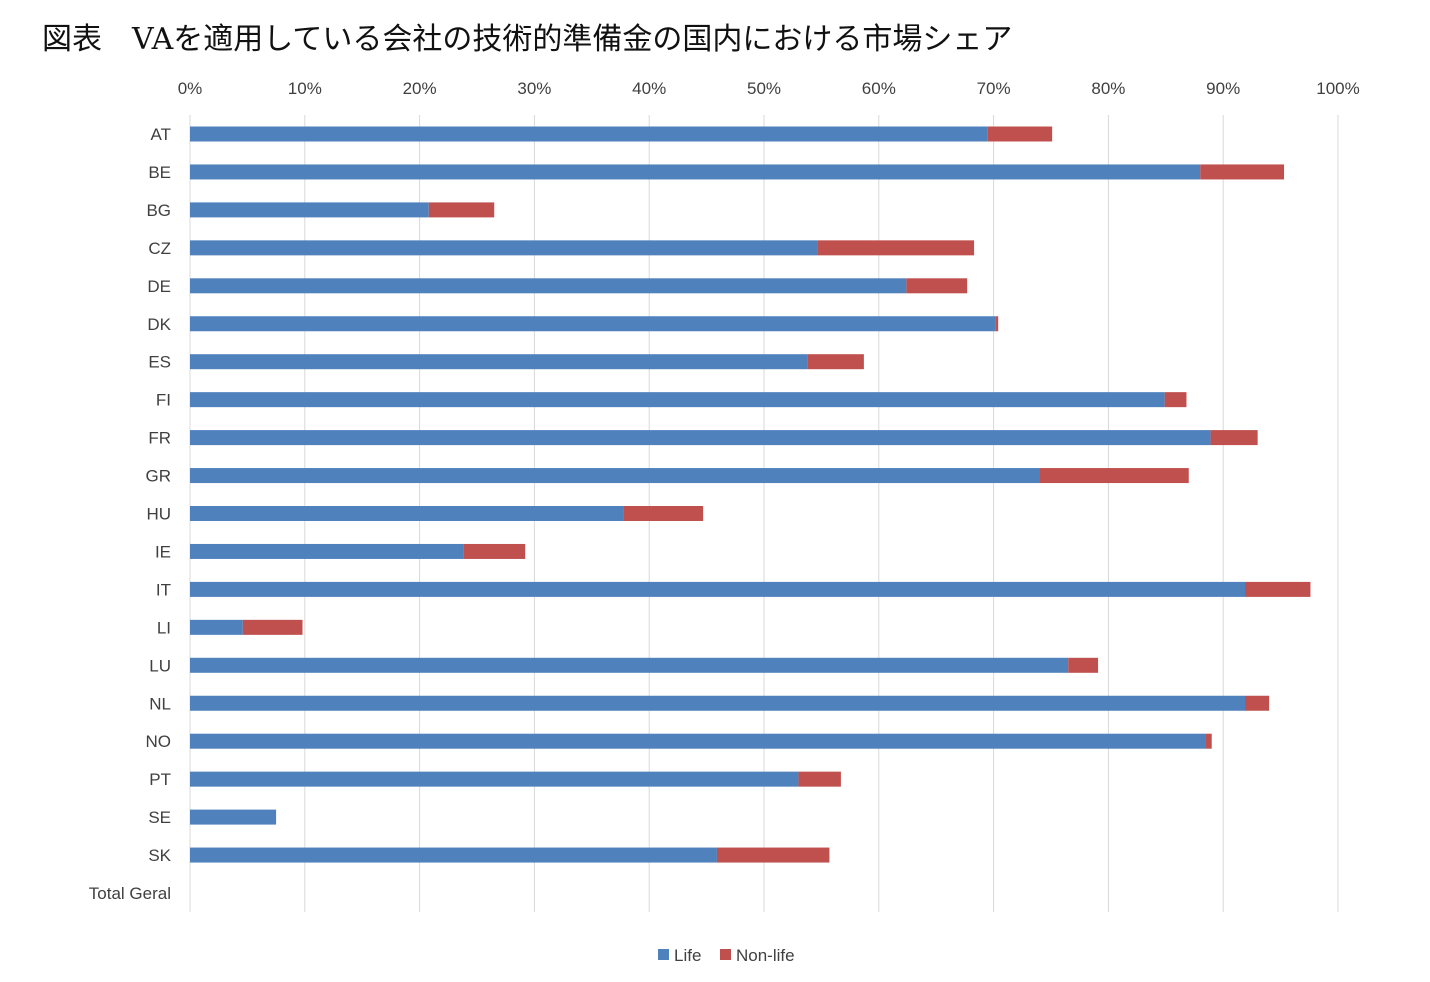 This screenshot has width=1430, height=982. I want to click on x-tick-label: 80%, so click(1108, 88).